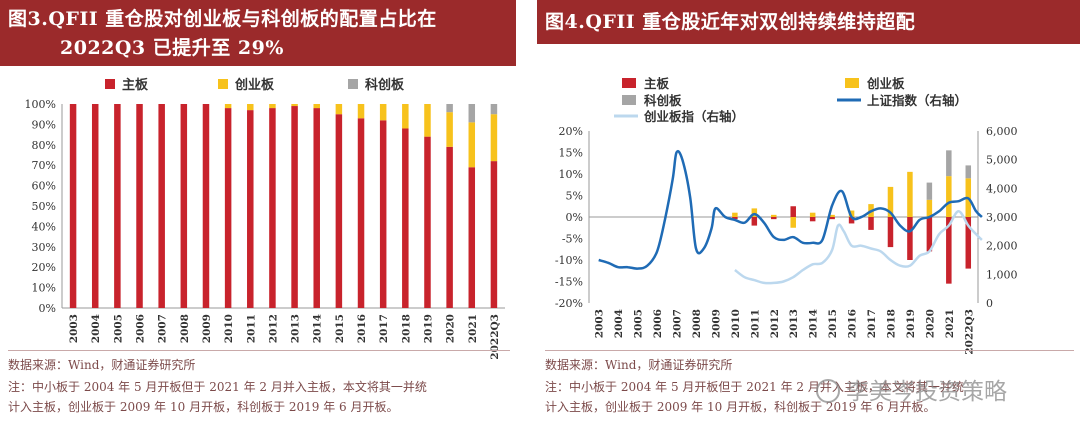  I want to click on right-x-tick-label: 2011, so click(755, 323).